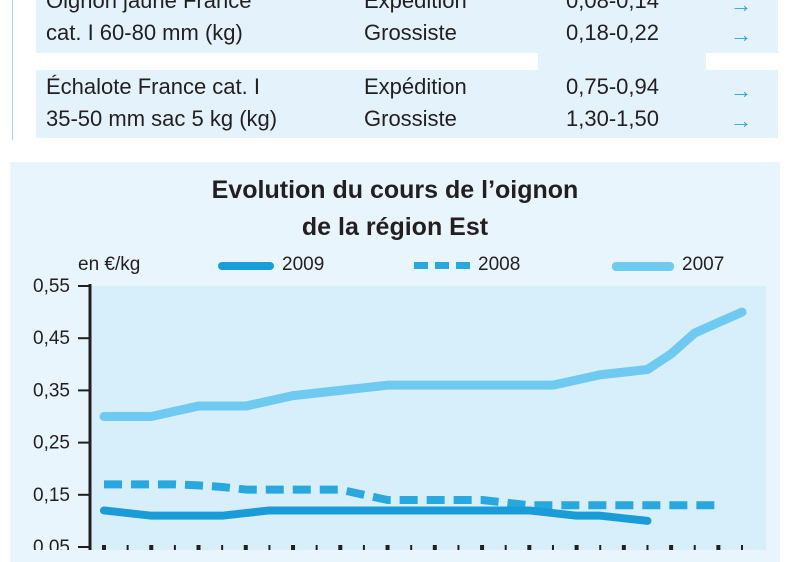 The image size is (800, 562). What do you see at coordinates (51, 390) in the screenshot?
I see `y-tick-label: 0,35` at bounding box center [51, 390].